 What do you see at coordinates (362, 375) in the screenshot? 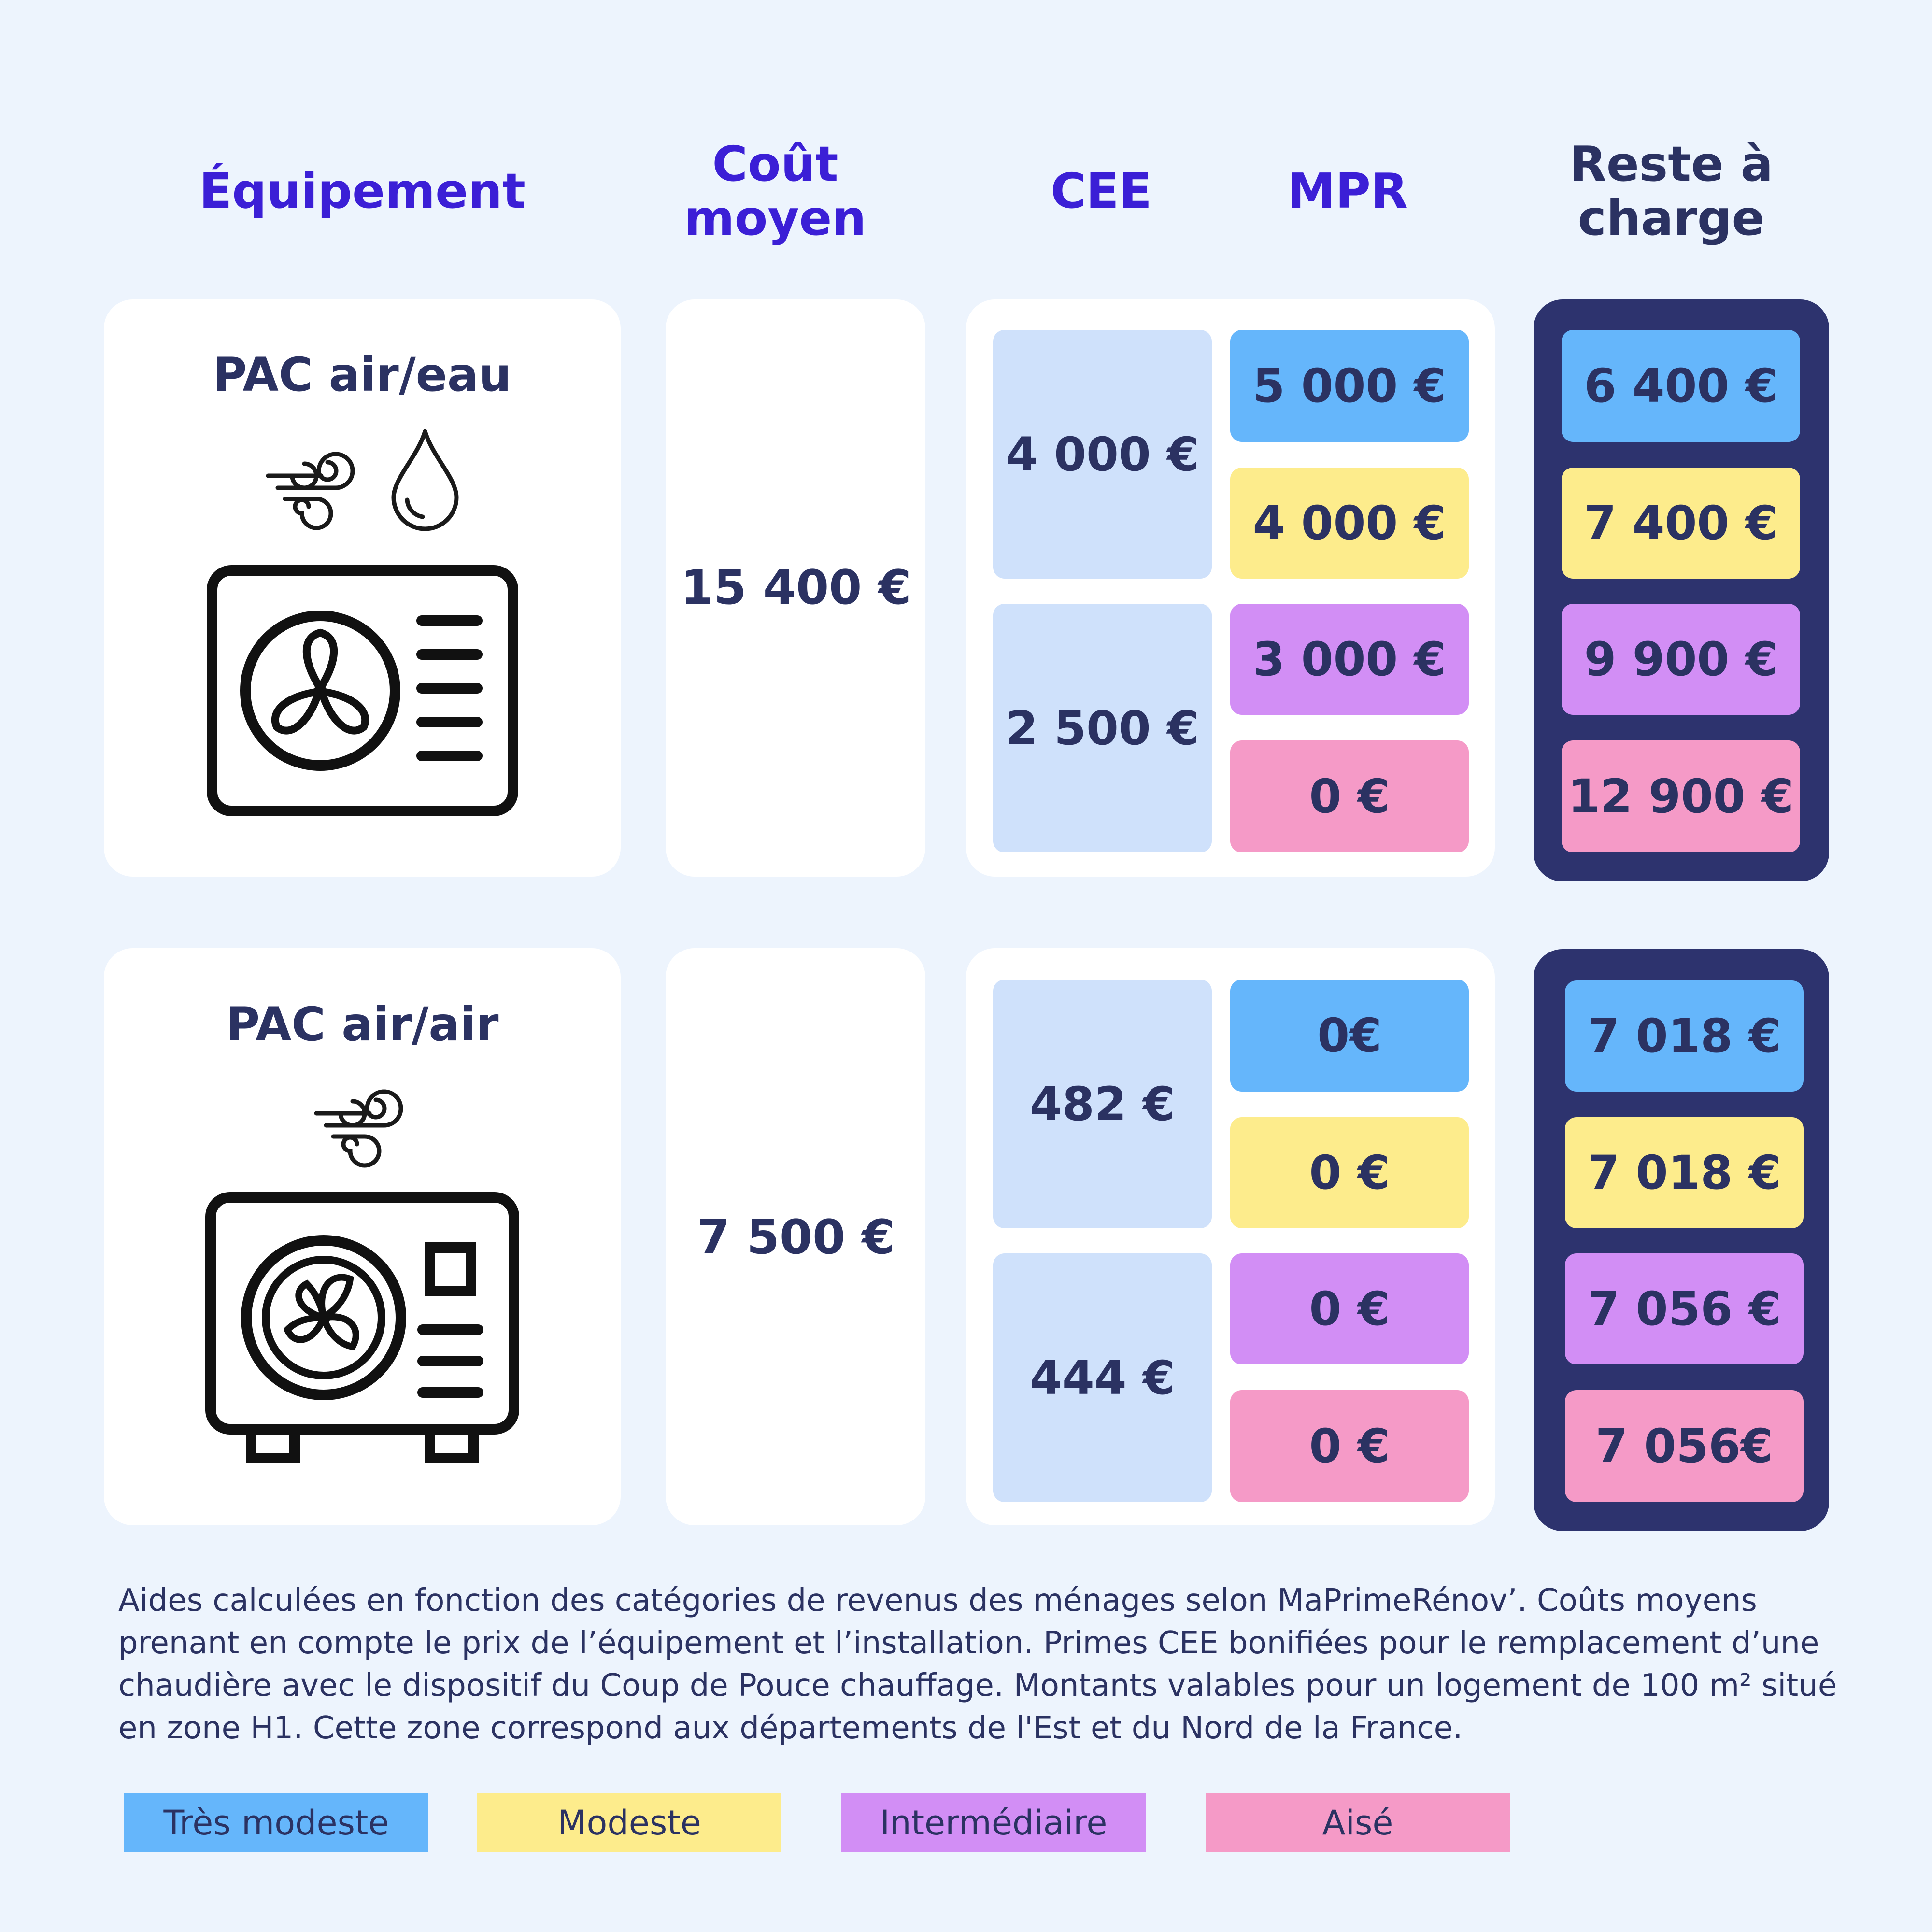
I see `equipment-title: PAC air/eau` at bounding box center [362, 375].